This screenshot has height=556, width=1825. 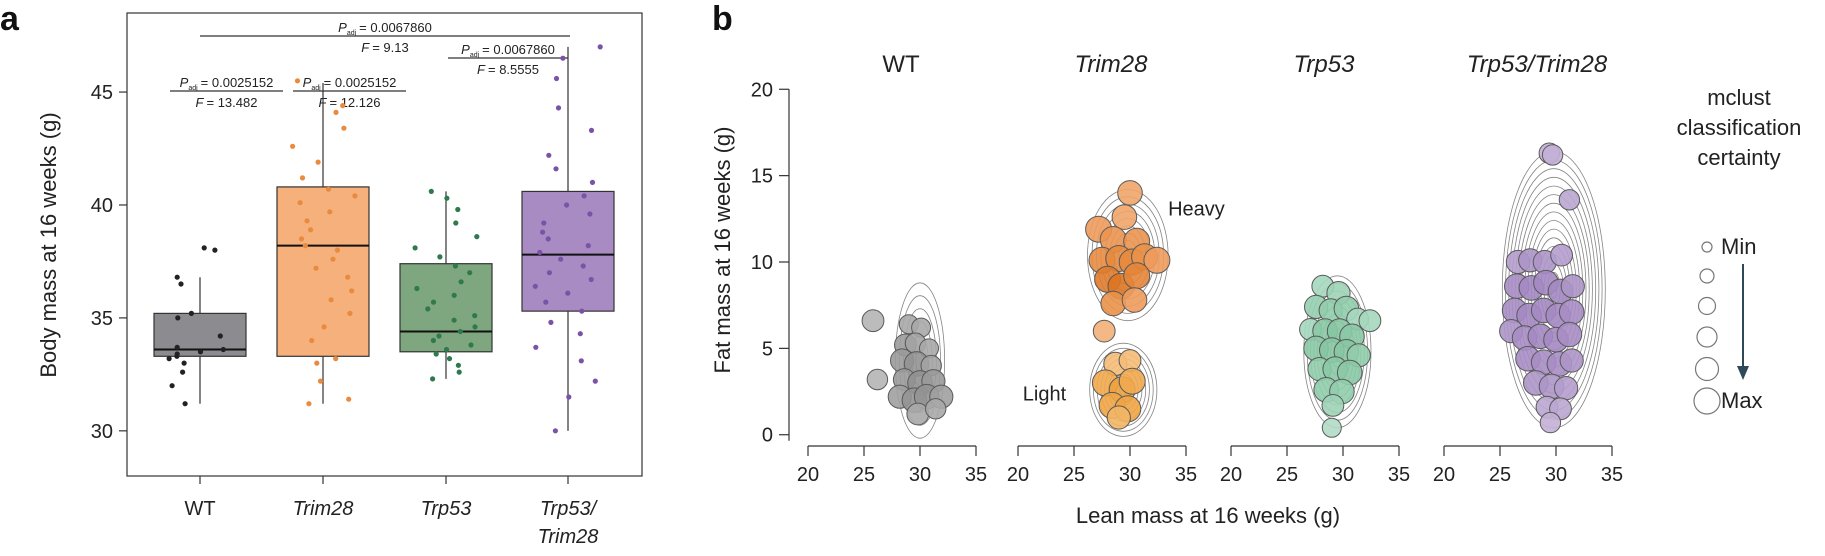 What do you see at coordinates (1739, 250) in the screenshot?
I see `panel-b-legend: mclust classification certainty Min Max` at bounding box center [1739, 250].